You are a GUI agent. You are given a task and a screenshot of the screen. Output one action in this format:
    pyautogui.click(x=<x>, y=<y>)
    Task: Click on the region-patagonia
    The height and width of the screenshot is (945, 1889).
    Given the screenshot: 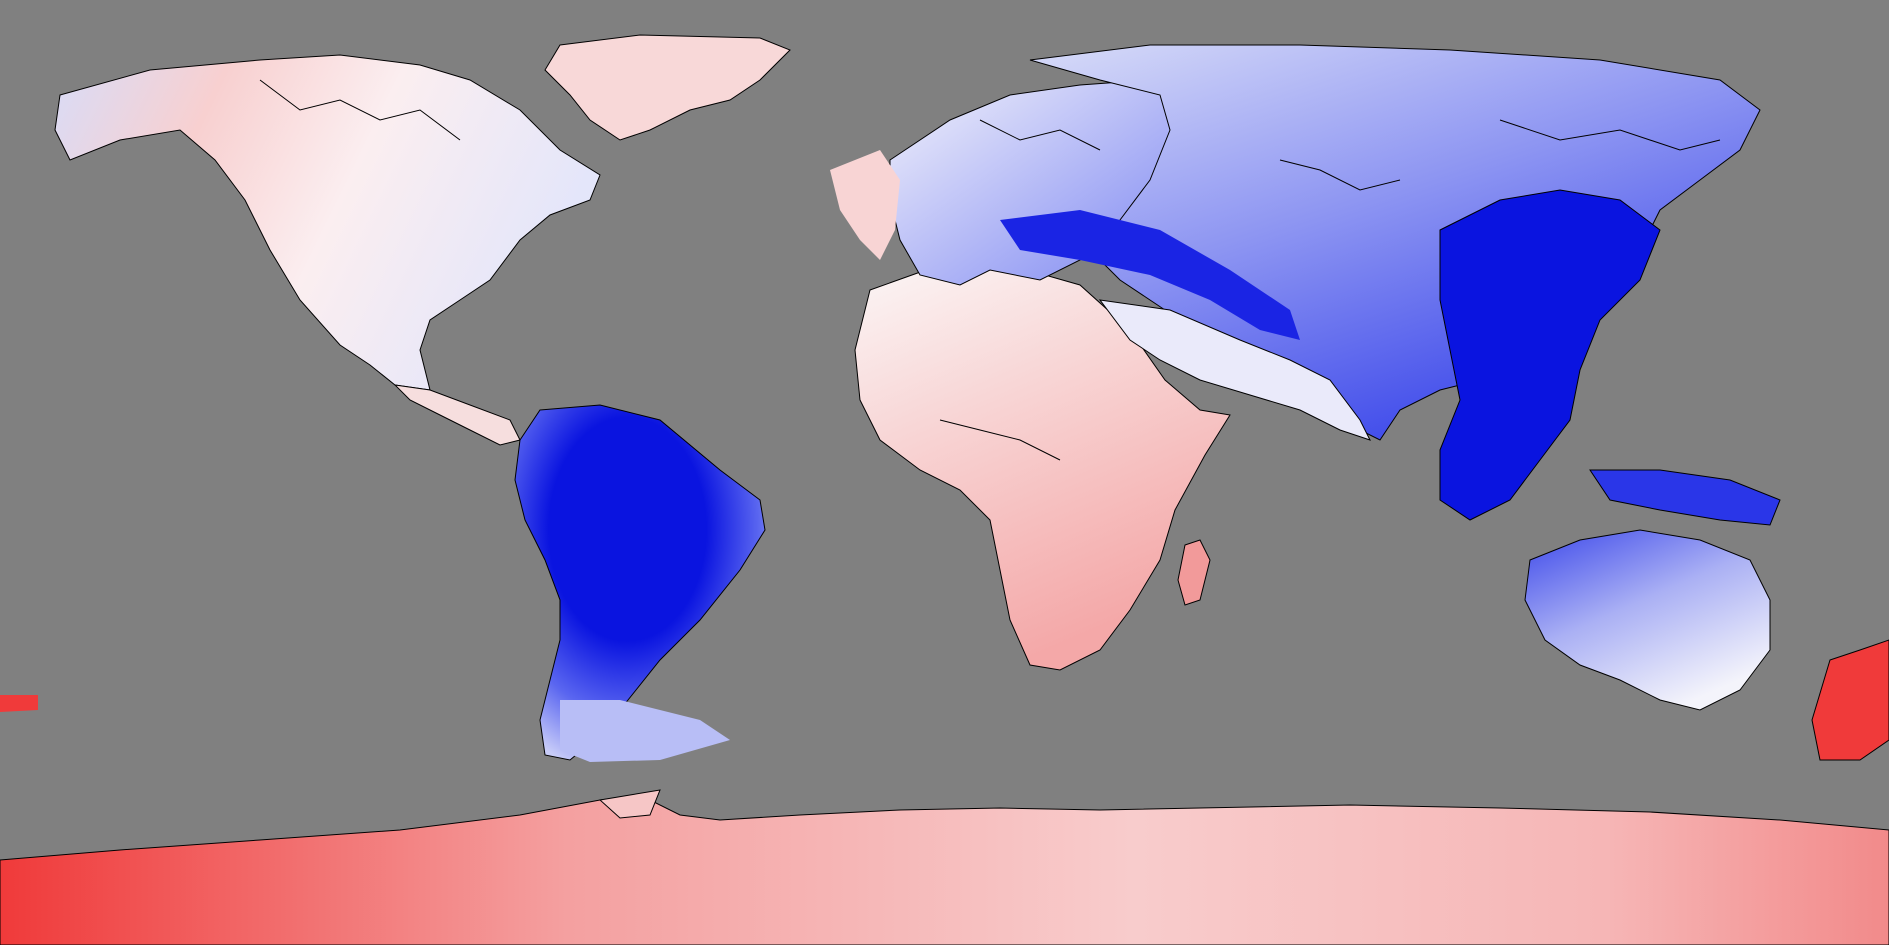 What is the action you would take?
    pyautogui.click(x=645, y=731)
    